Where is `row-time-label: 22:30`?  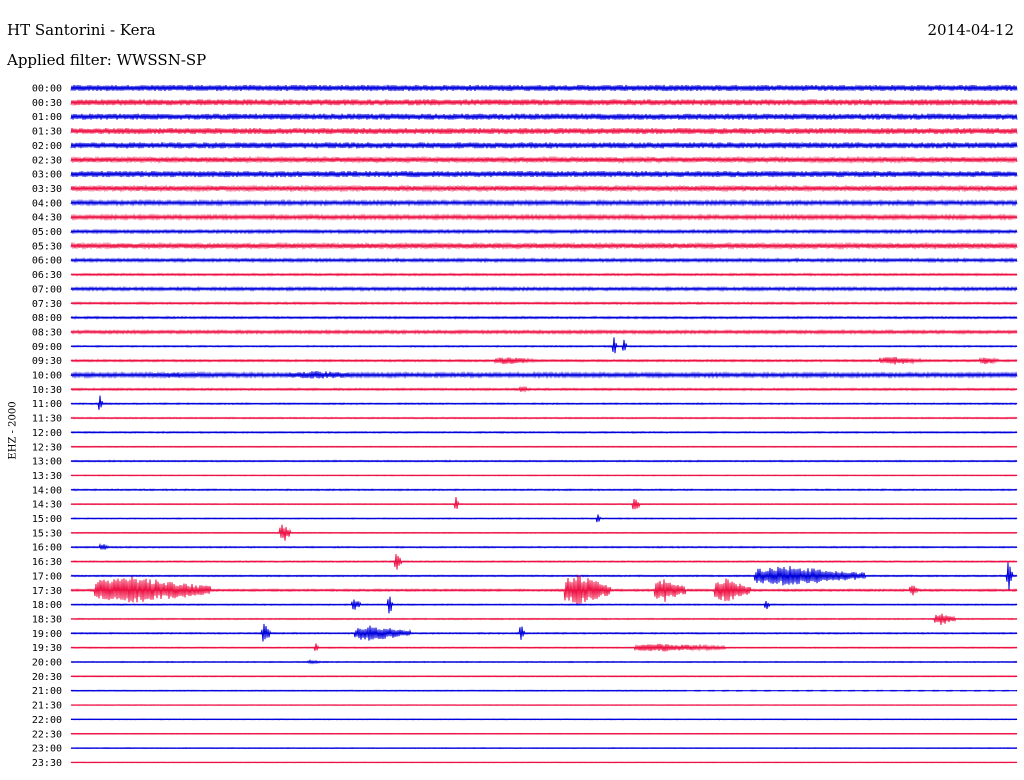 row-time-label: 22:30 is located at coordinates (47, 734).